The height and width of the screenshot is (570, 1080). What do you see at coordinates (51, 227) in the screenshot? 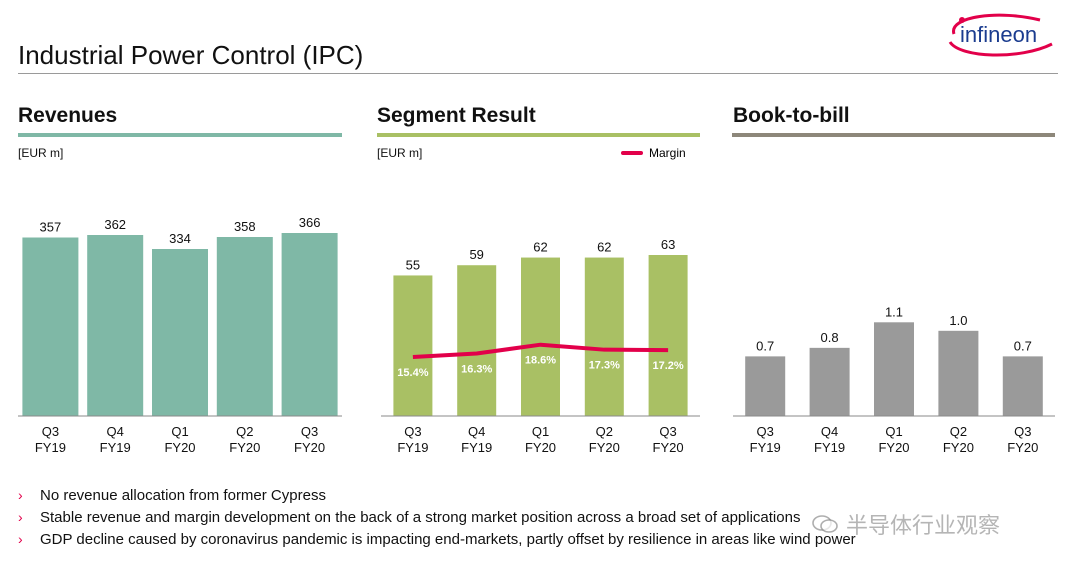
I see `revenue-value-label: 357` at bounding box center [51, 227].